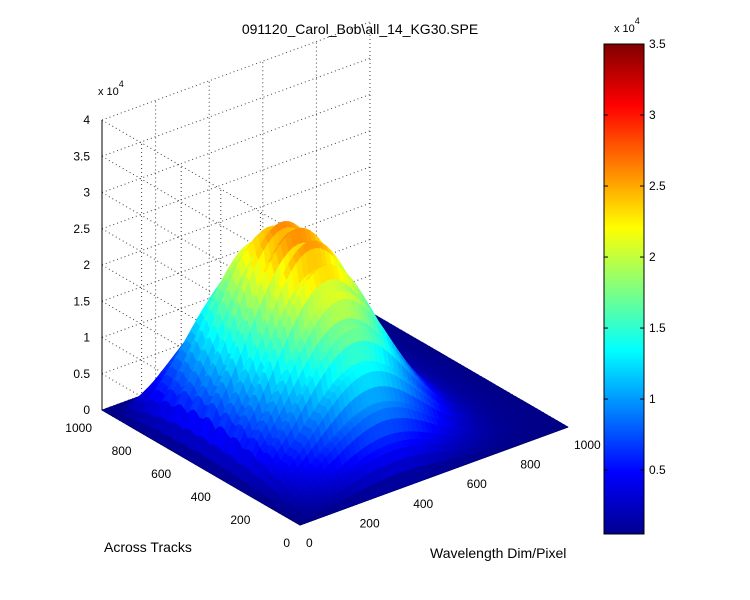 The width and height of the screenshot is (750, 600). What do you see at coordinates (81, 265) in the screenshot?
I see `z-tick-labels: 0 0.5 1 1.5 2 2.5 3 3.5 4` at bounding box center [81, 265].